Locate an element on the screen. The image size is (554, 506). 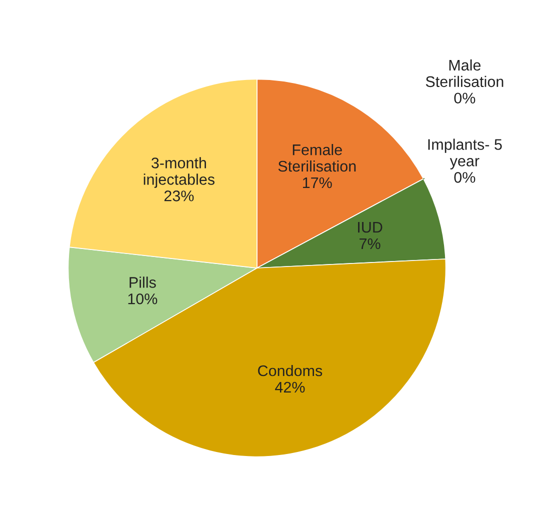
data-label: 7% is located at coordinates (370, 244).